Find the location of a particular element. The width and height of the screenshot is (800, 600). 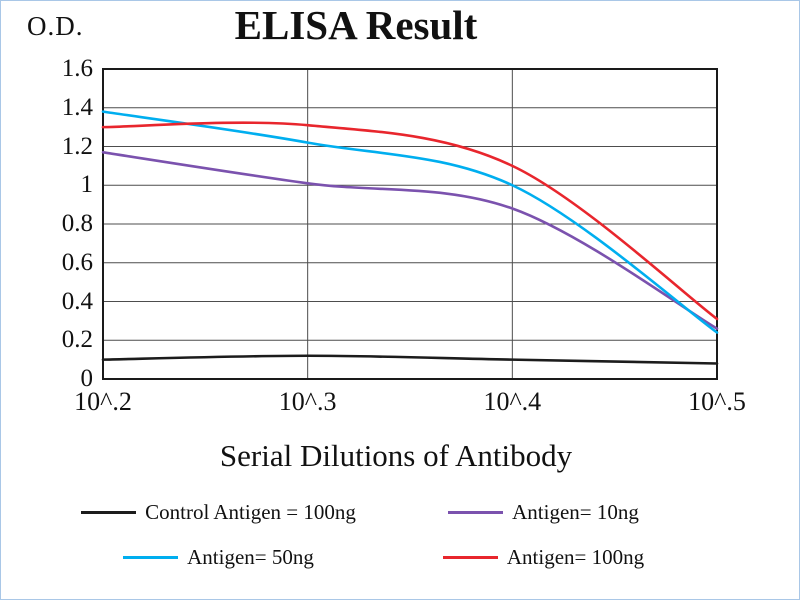

x-tick-label: 10^.2 is located at coordinates (103, 401).